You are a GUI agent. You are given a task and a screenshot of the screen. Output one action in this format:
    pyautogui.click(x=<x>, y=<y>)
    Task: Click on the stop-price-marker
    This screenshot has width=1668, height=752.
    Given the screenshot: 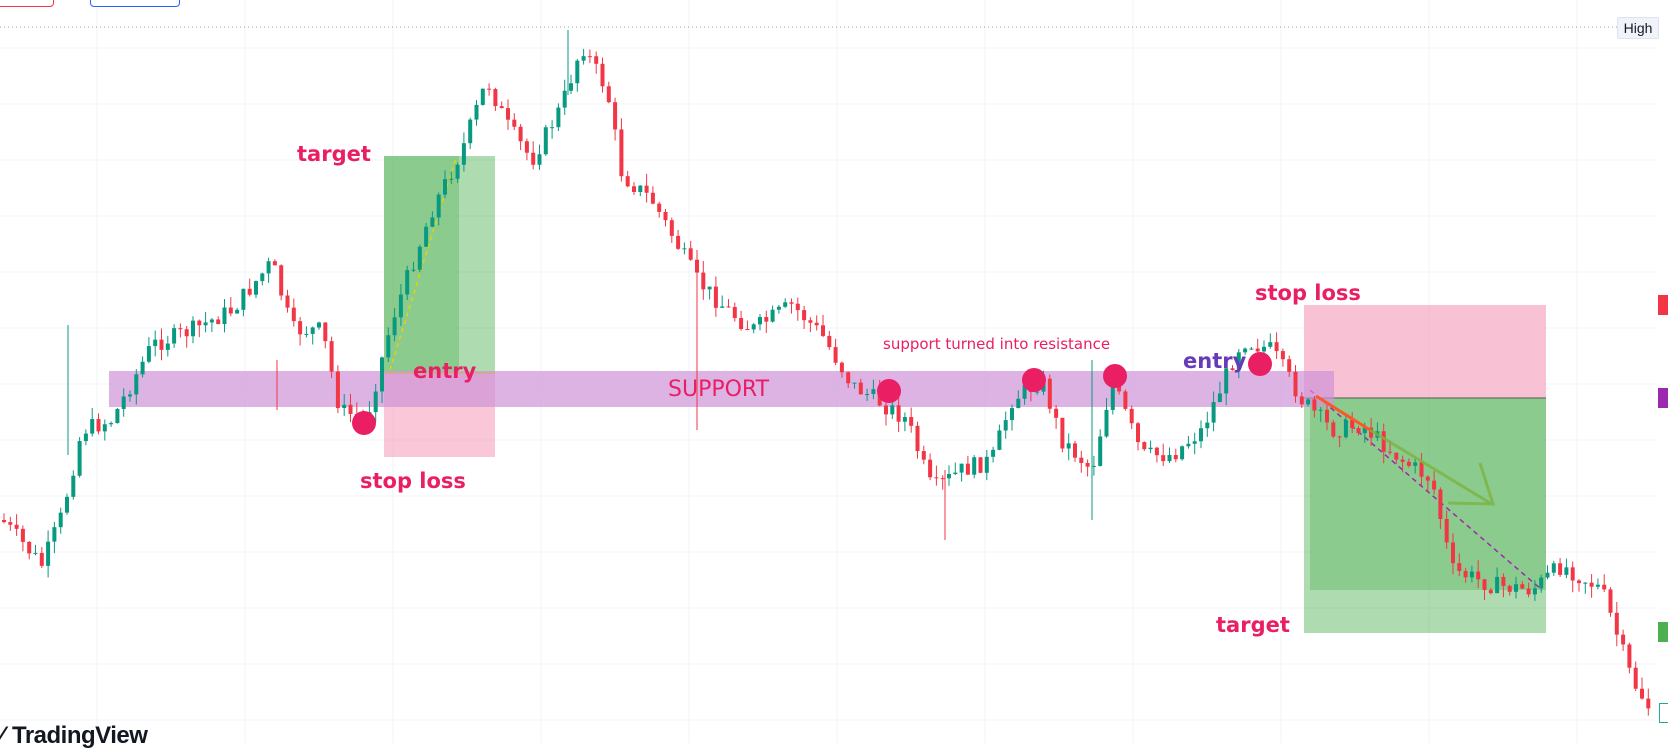 What is the action you would take?
    pyautogui.click(x=1663, y=305)
    